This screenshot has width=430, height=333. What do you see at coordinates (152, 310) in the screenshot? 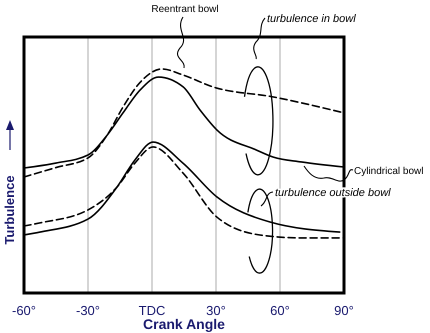
I see `x-tick-label: TDC` at bounding box center [152, 310].